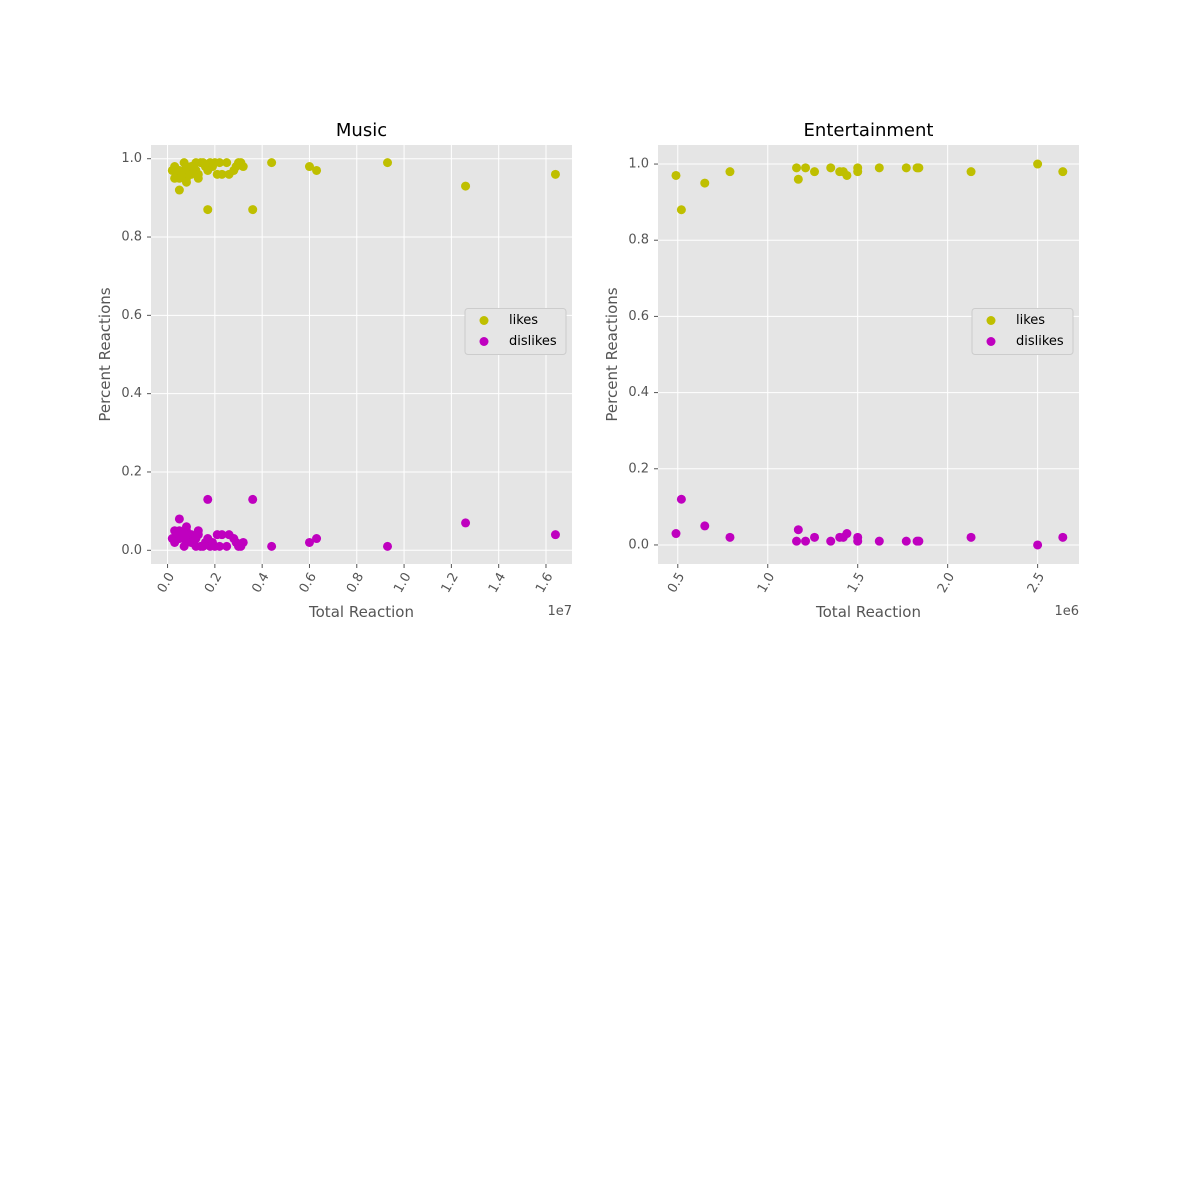 The image size is (1200, 1200). I want to click on legend-box, so click(515, 331).